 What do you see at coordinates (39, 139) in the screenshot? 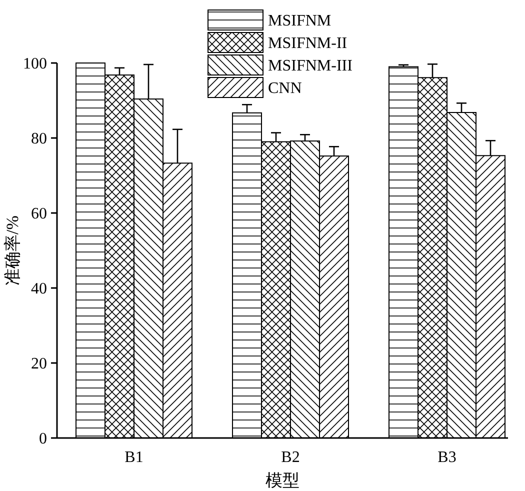
I see `y-tick-label: 80` at bounding box center [39, 139].